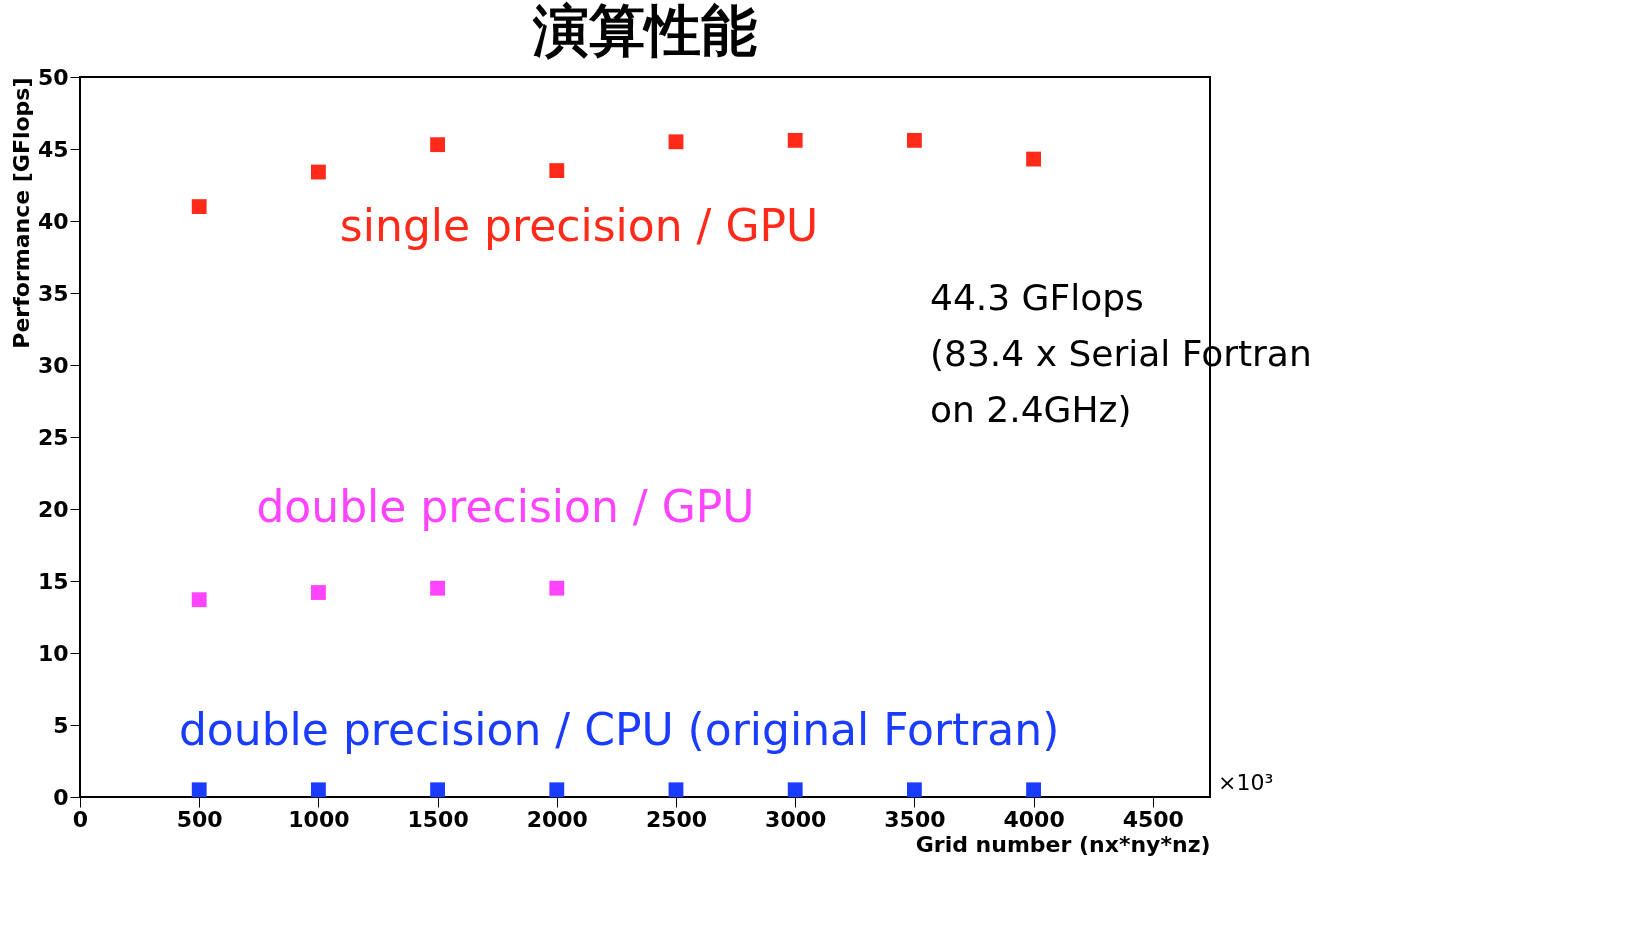 This screenshot has height=932, width=1629. I want to click on y-tick-label: 40, so click(53, 221).